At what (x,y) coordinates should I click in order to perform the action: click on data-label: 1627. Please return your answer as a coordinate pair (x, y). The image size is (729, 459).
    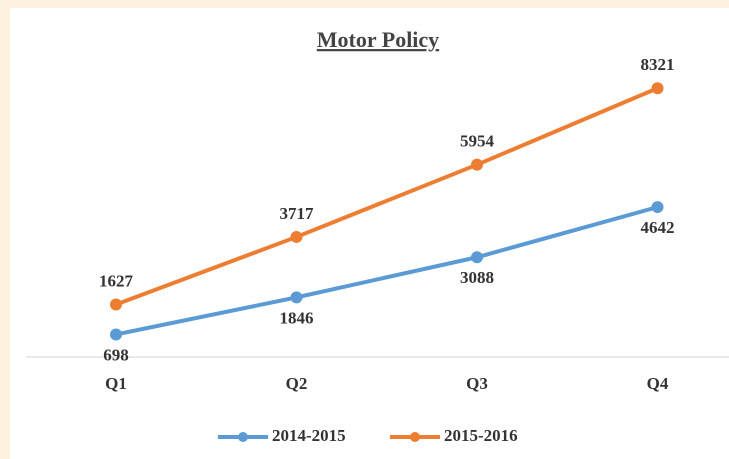
    Looking at the image, I should click on (116, 280).